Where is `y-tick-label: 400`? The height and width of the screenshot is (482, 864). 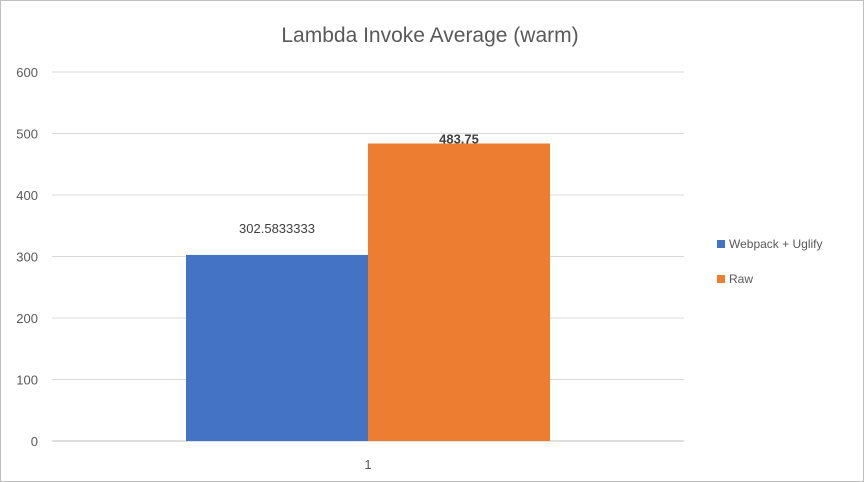 y-tick-label: 400 is located at coordinates (27, 195).